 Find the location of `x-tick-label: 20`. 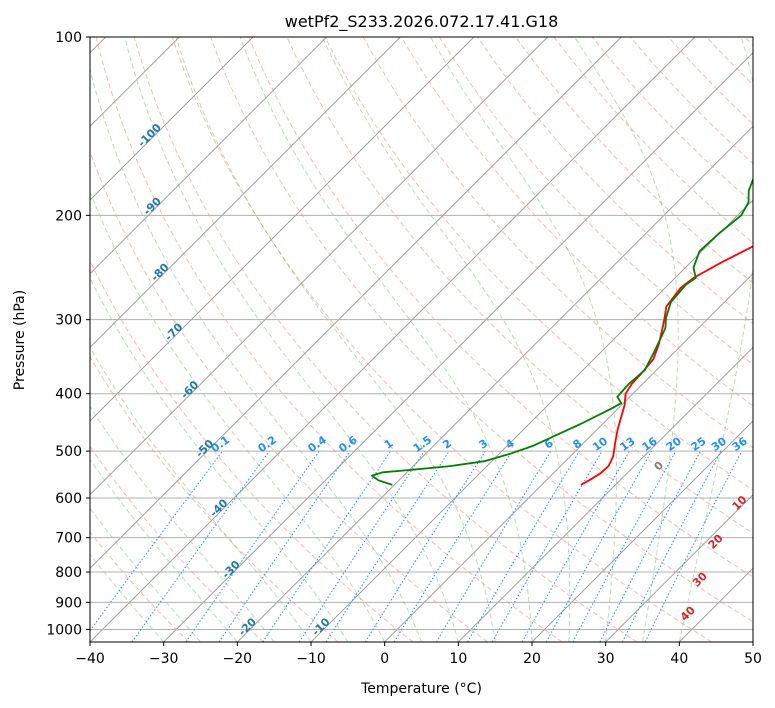

x-tick-label: 20 is located at coordinates (532, 659).